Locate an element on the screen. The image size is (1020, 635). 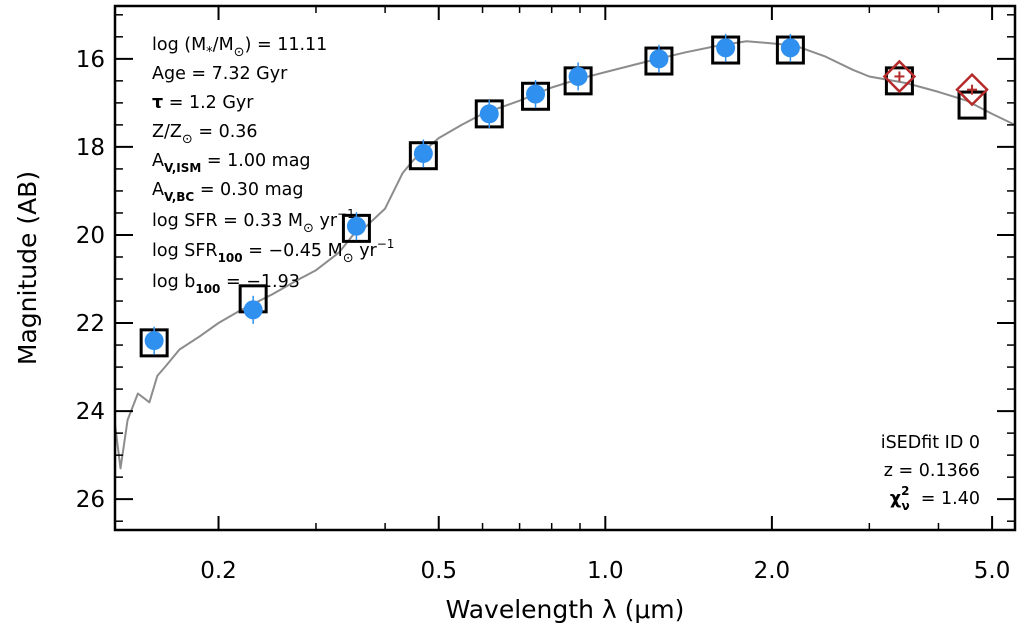
y-tick-label: 22 is located at coordinates (90, 324).